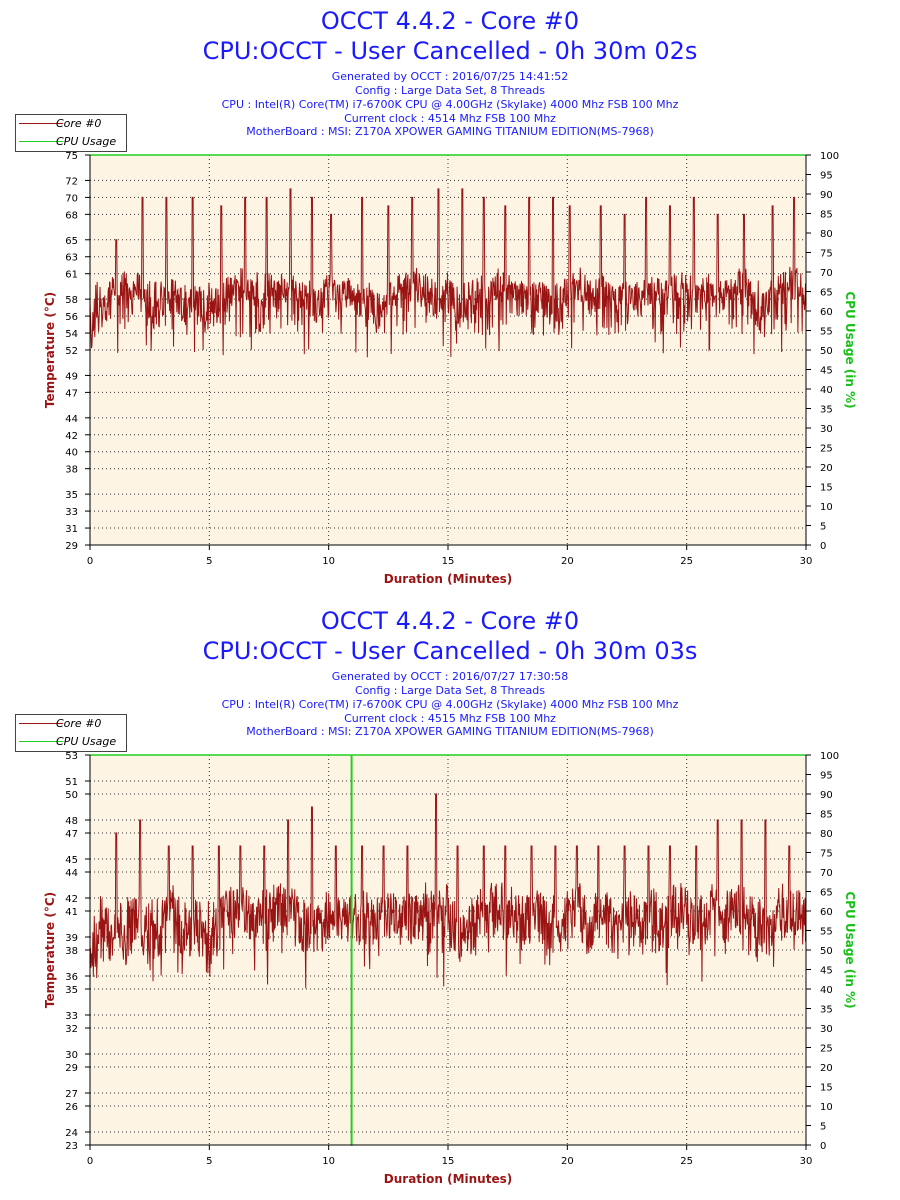  Describe the element at coordinates (450, 621) in the screenshot. I see `chart-title-line1: OCCT 4.4.2 - Core #0` at that location.